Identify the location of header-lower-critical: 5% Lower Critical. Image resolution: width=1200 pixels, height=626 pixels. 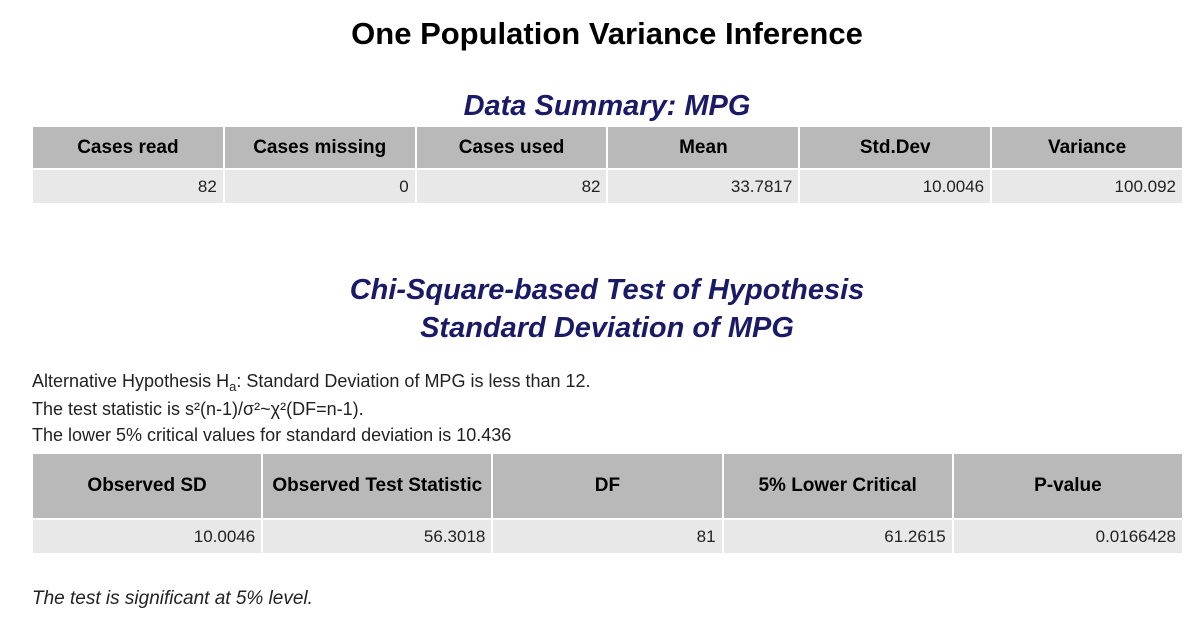
(837, 486).